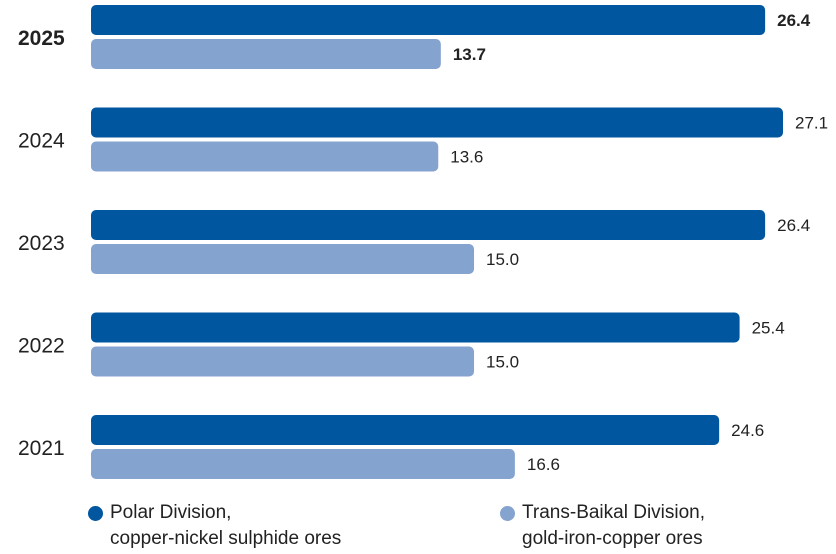  What do you see at coordinates (171, 512) in the screenshot?
I see `legend-label-line-1: Polar Division,` at bounding box center [171, 512].